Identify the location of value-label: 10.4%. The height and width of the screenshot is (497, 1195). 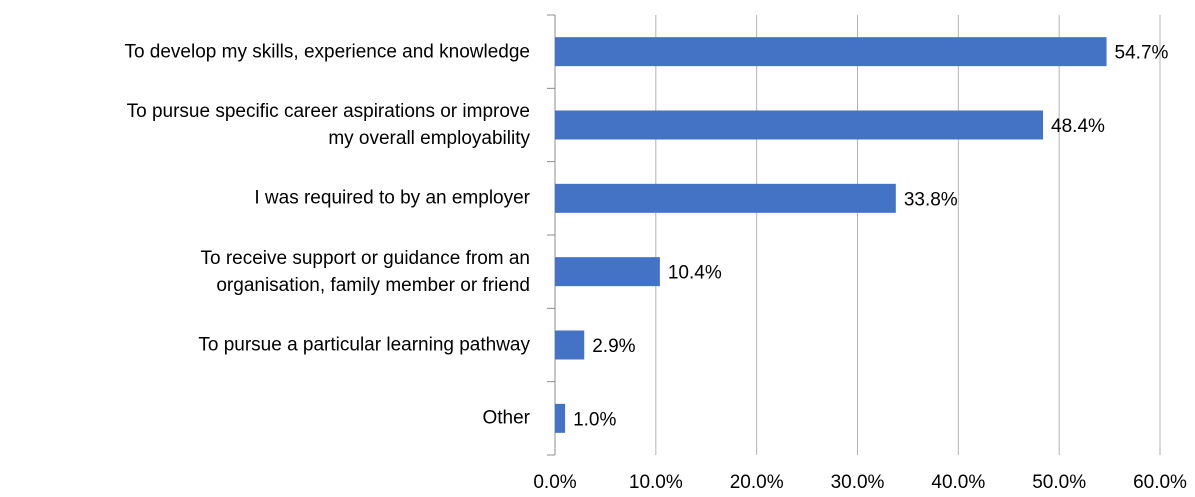
(695, 273).